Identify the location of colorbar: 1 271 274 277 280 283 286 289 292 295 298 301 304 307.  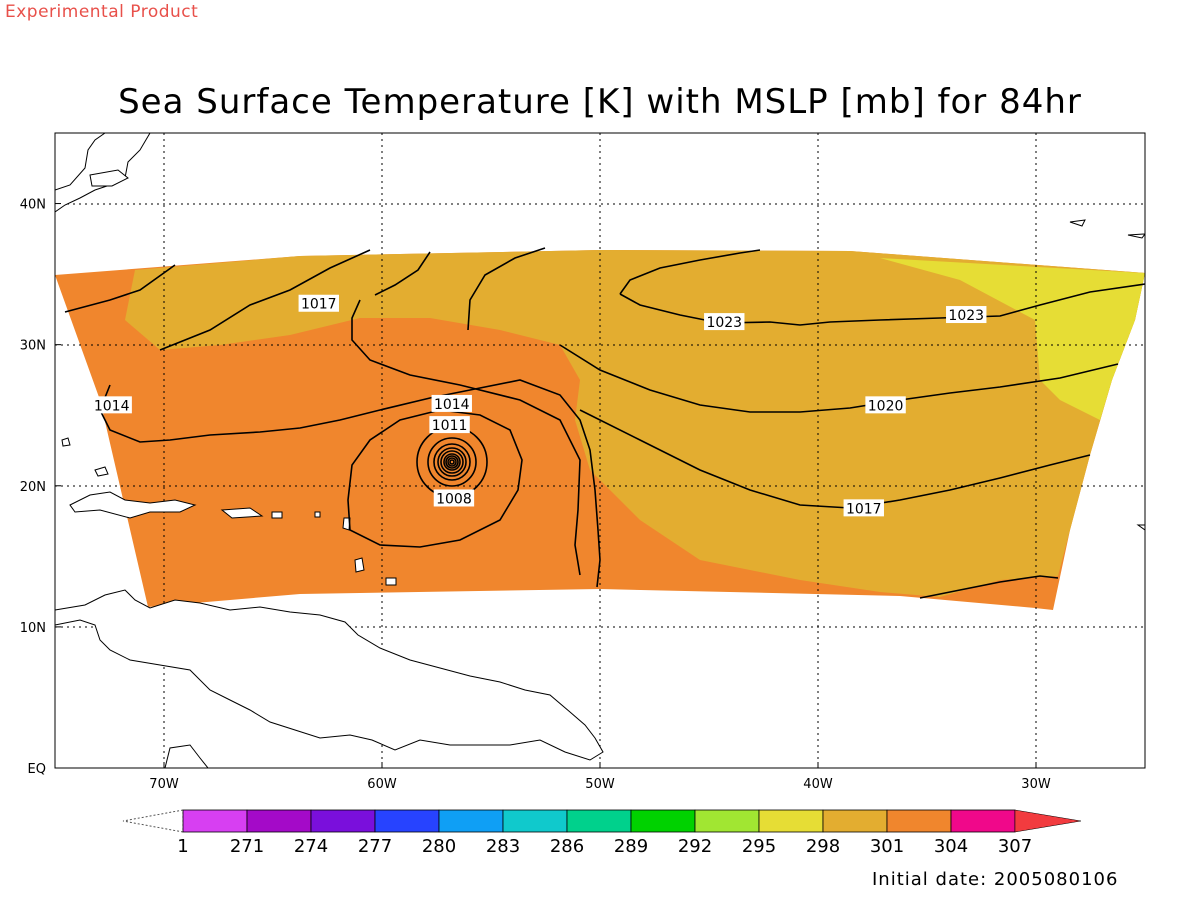
(602, 833).